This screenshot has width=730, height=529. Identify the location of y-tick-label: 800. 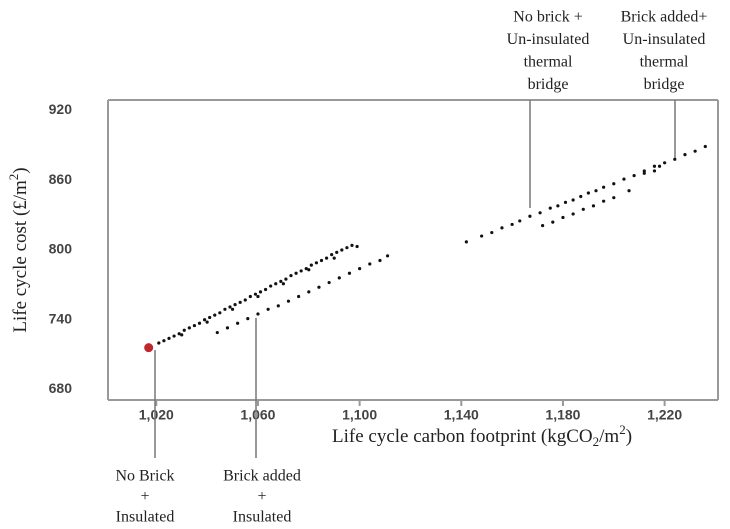
(61, 249).